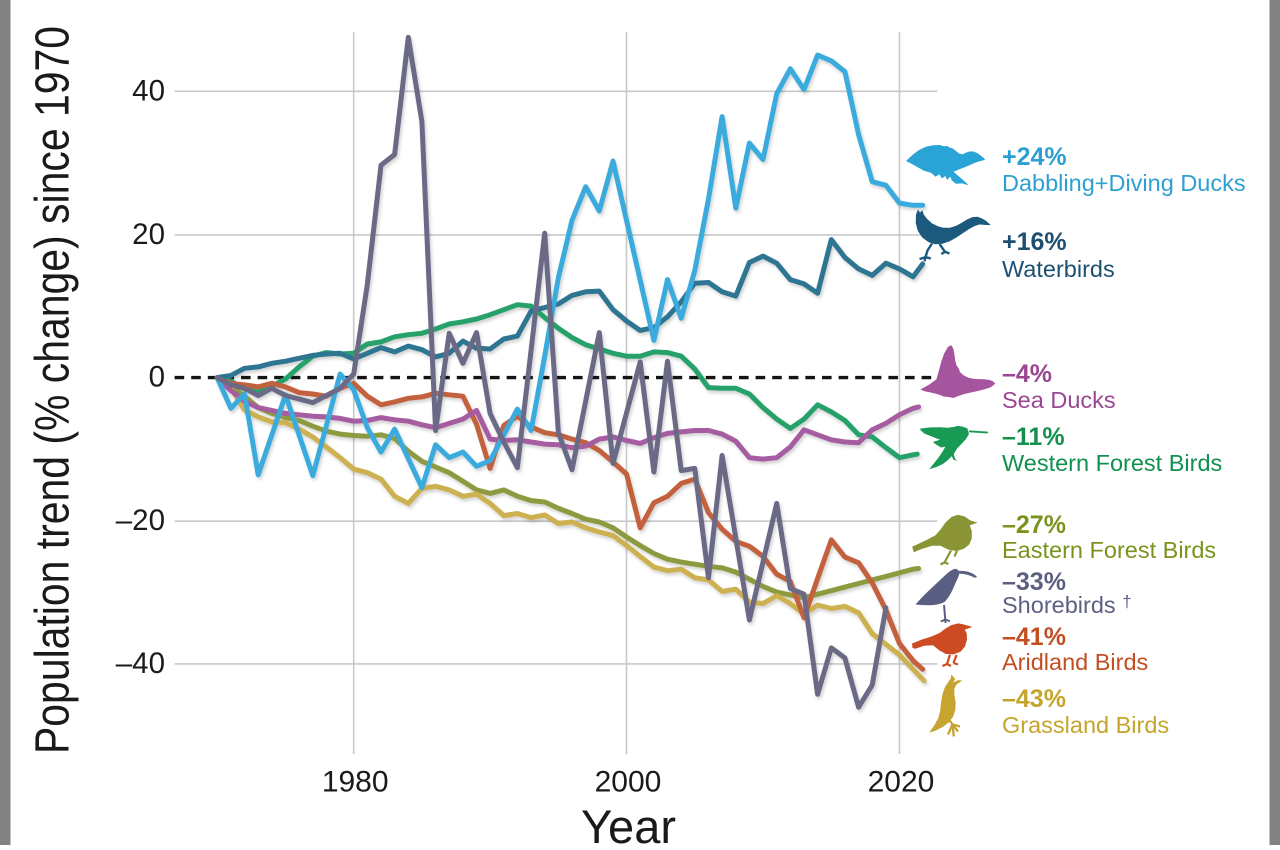 The height and width of the screenshot is (850, 1280). I want to click on svg-text: –43%, so click(1034, 699).